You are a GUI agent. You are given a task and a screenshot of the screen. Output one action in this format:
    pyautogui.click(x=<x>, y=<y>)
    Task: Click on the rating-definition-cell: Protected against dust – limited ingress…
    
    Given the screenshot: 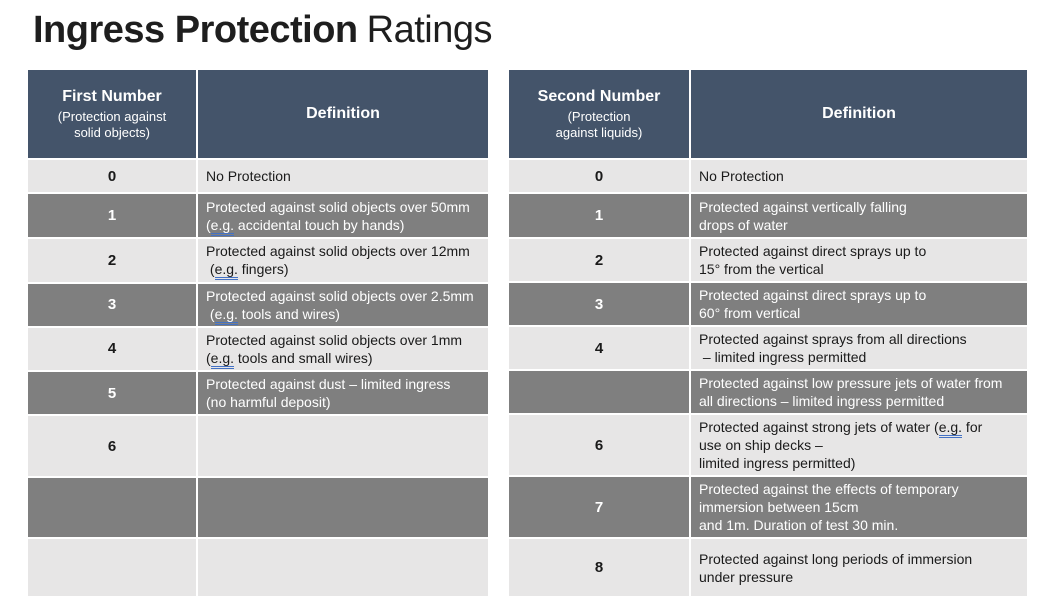 What is the action you would take?
    pyautogui.click(x=343, y=393)
    